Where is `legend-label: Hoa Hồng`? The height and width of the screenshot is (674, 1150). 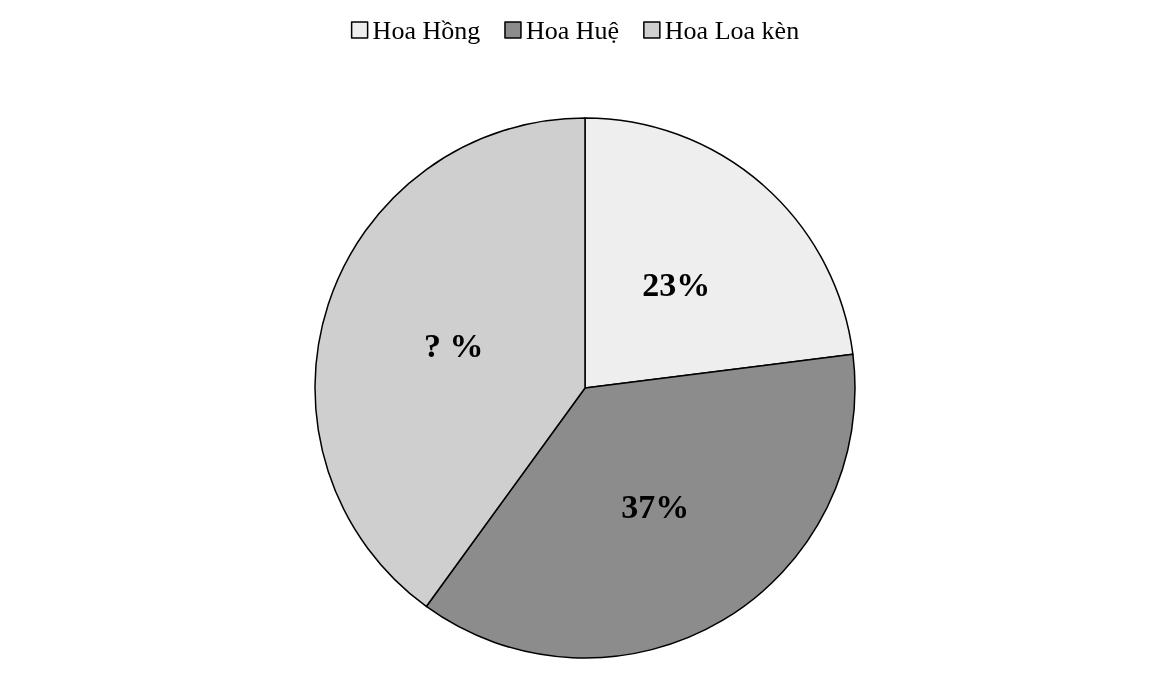
legend-label: Hoa Hồng is located at coordinates (426, 30).